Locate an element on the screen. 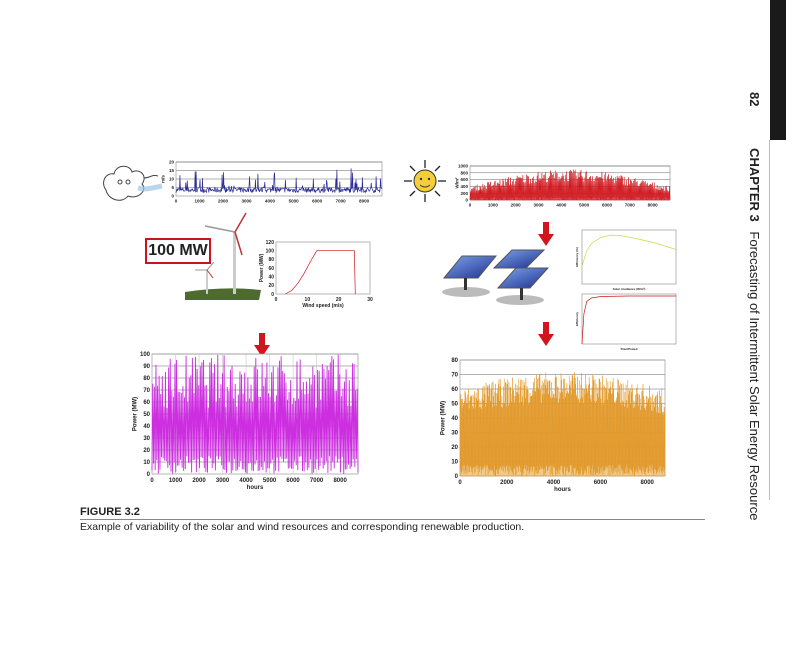  y-tick-label: 15 is located at coordinates (172, 170).